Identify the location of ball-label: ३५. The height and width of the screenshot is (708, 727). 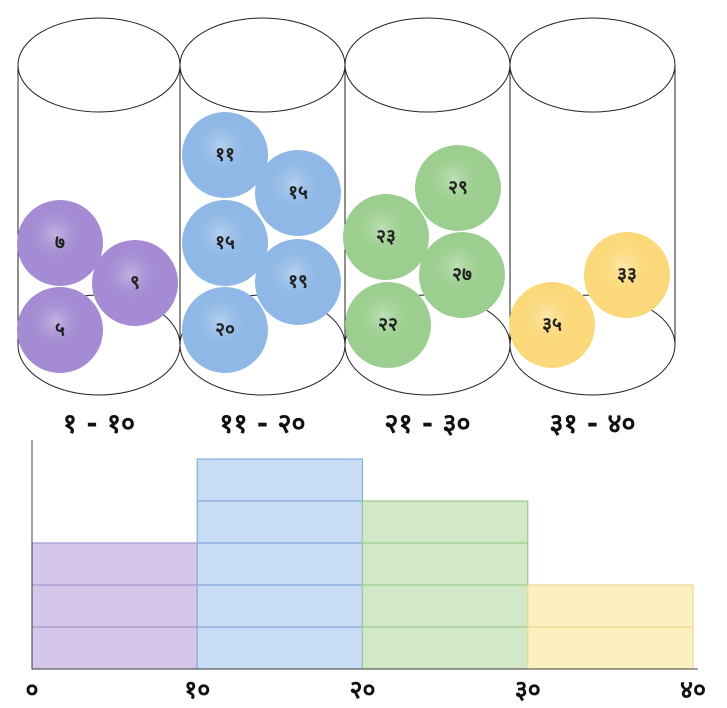
(552, 325).